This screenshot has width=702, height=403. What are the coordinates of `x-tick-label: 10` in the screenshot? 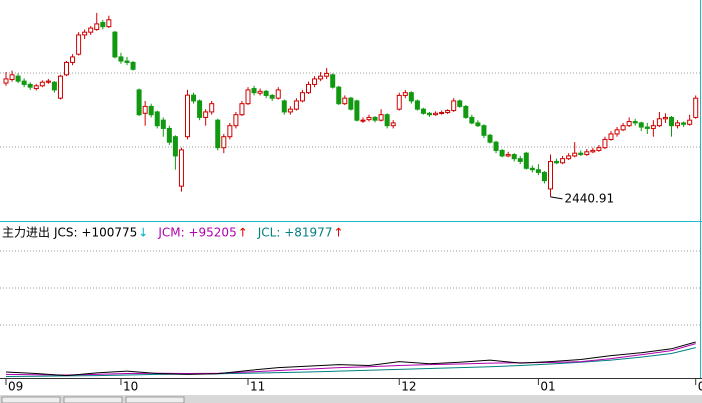 It's located at (130, 387).